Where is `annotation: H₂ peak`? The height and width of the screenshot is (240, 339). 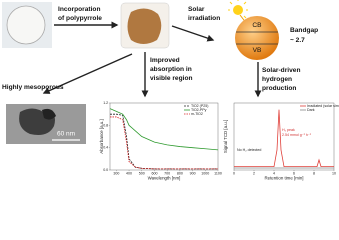
annotation: H₂ peak is located at coordinates (288, 130).